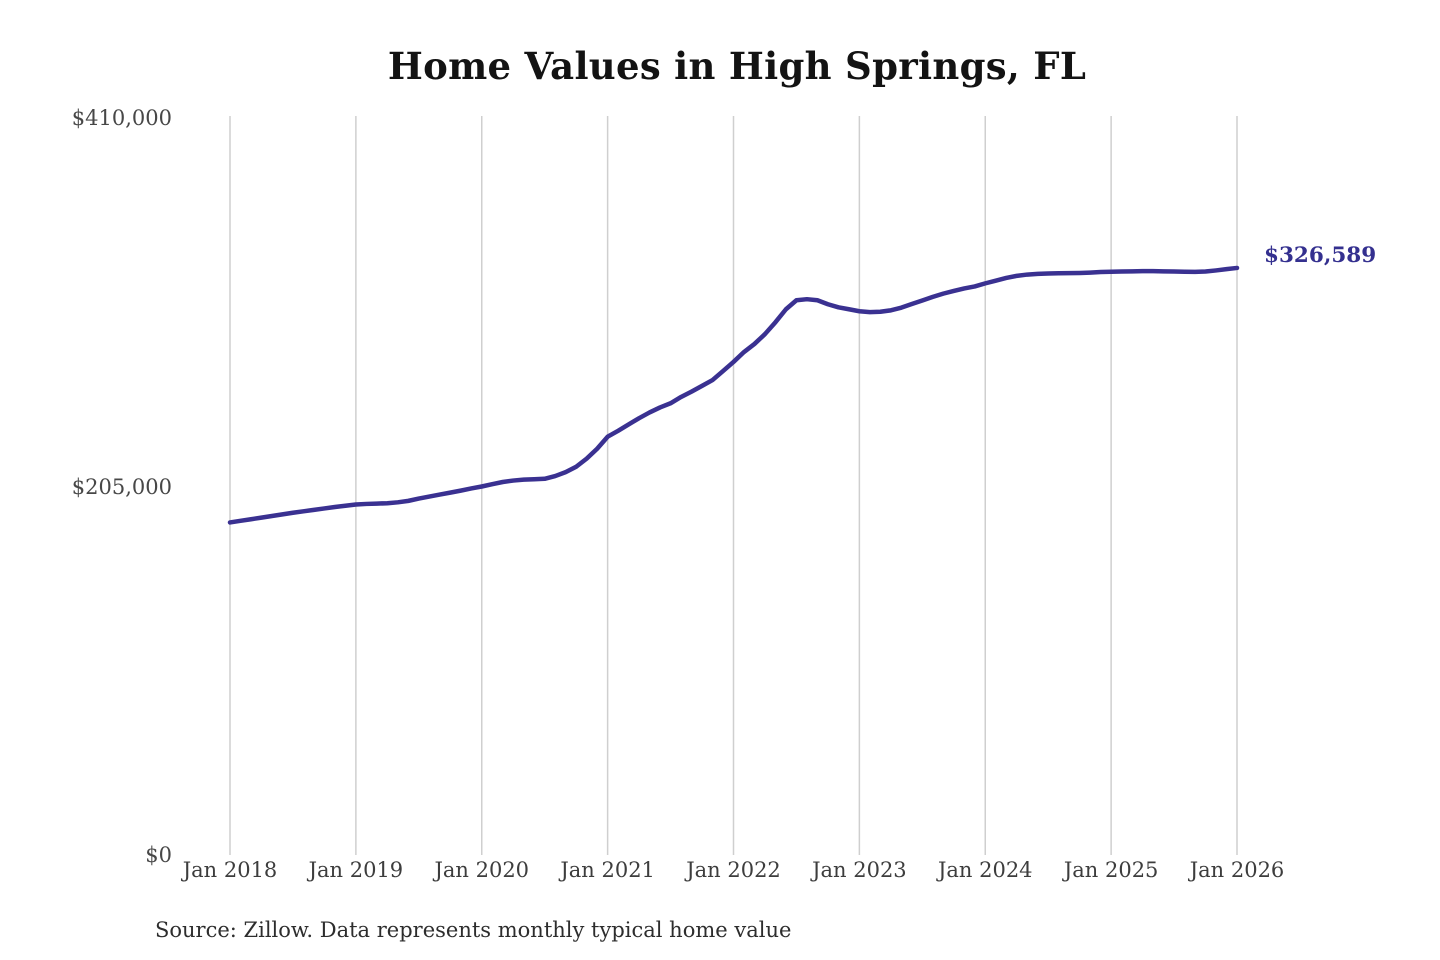 Image resolution: width=1440 pixels, height=960 pixels. I want to click on x-axis-tick-label: Jan 2019, so click(356, 870).